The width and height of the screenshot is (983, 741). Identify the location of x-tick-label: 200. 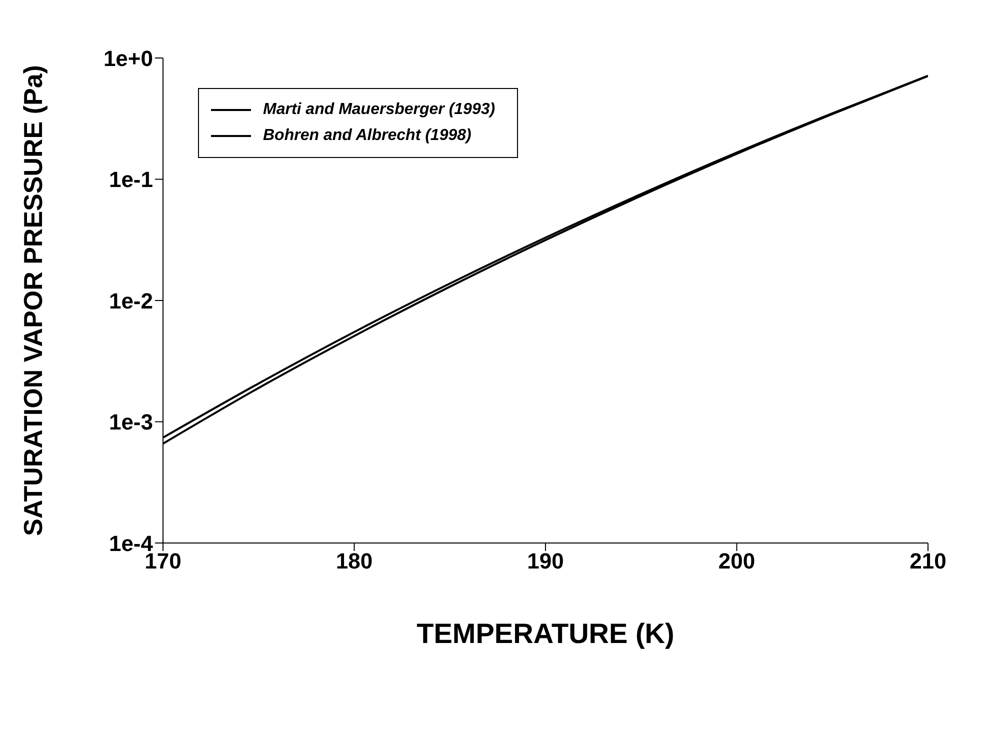
(737, 561).